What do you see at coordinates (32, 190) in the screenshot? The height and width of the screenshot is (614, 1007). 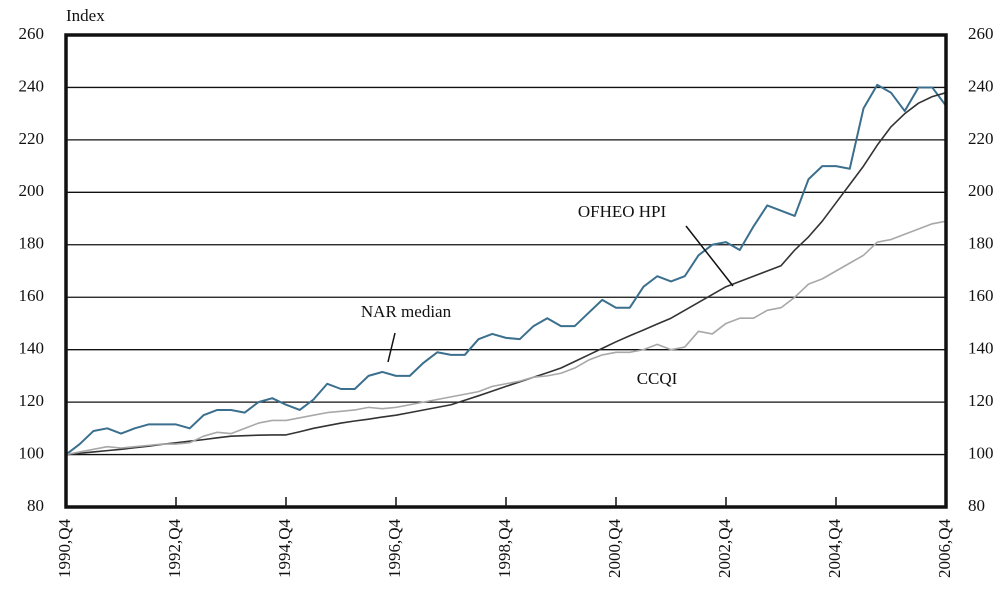 I see `y-tick-label: 200` at bounding box center [32, 190].